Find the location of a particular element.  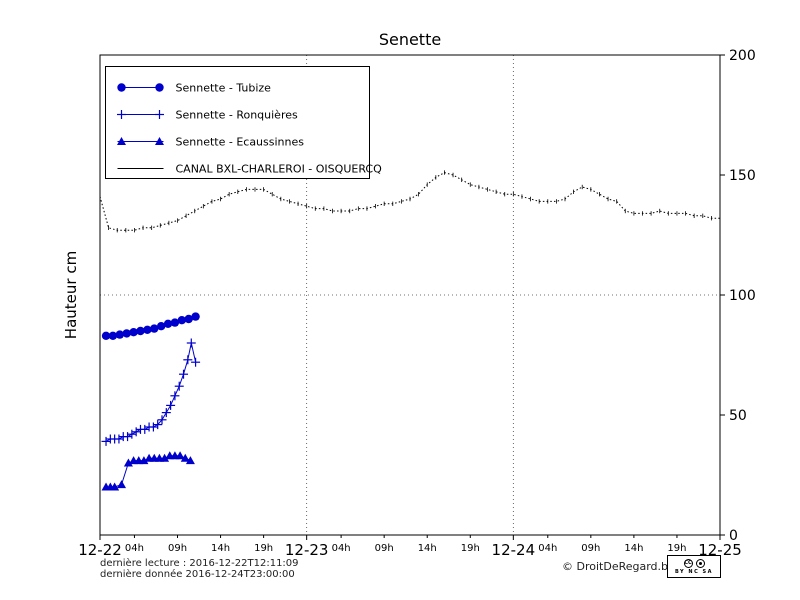

x-major-tick-label: 12-24 is located at coordinates (514, 550).